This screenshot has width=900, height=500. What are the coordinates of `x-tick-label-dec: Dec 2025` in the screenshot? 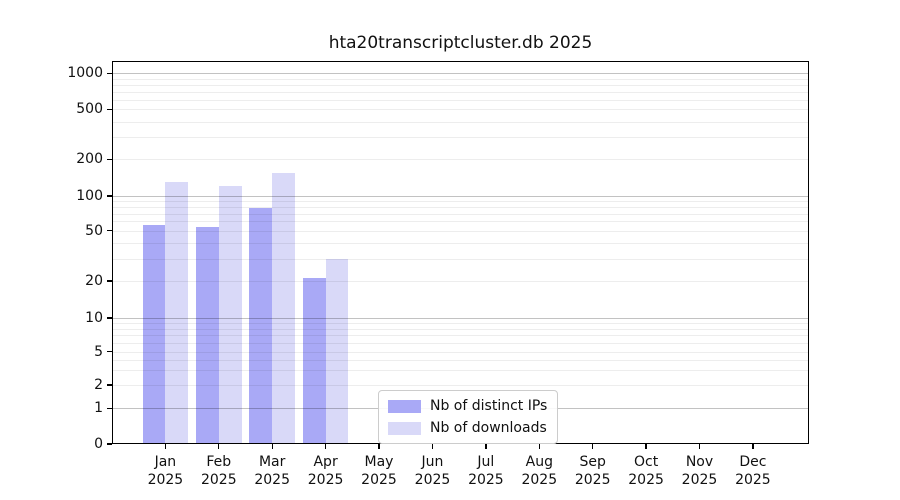 It's located at (753, 471).